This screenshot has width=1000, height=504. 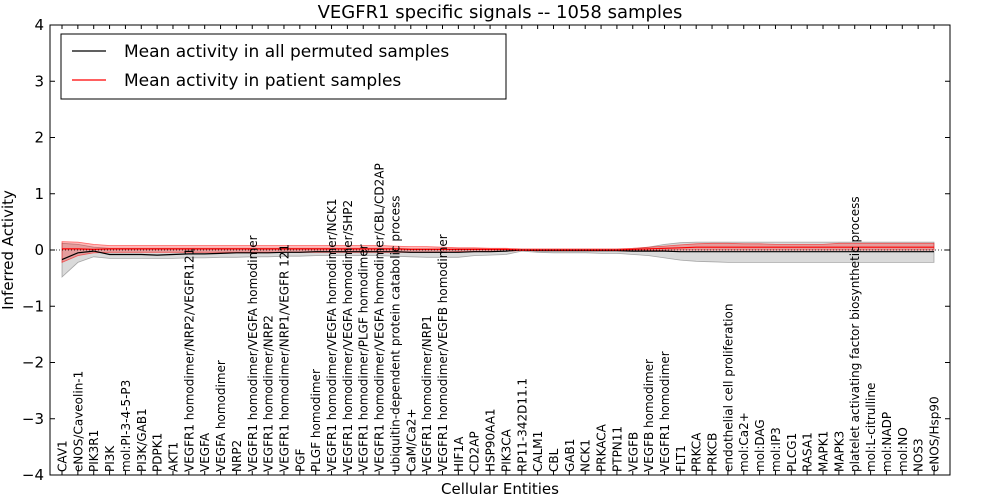 What do you see at coordinates (189, 360) in the screenshot?
I see `x-tick-label: VEGFR1 homodimer/NRP2/VEGFR121` at bounding box center [189, 360].